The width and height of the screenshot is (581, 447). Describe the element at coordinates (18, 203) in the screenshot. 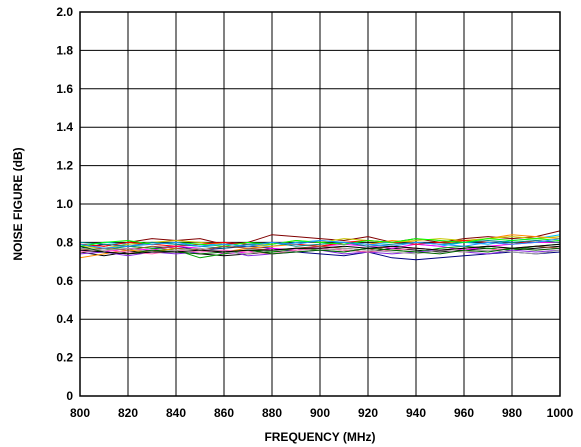

I see `y-axis-title: NOISE FIGURE (dB)` at that location.